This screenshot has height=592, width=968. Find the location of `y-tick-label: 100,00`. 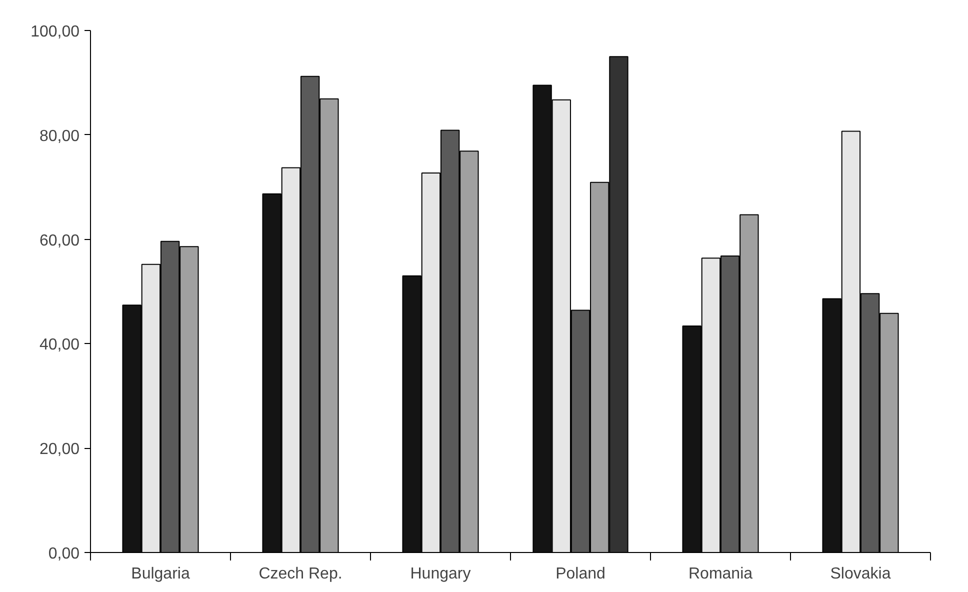

y-tick-label: 100,00 is located at coordinates (55, 32).